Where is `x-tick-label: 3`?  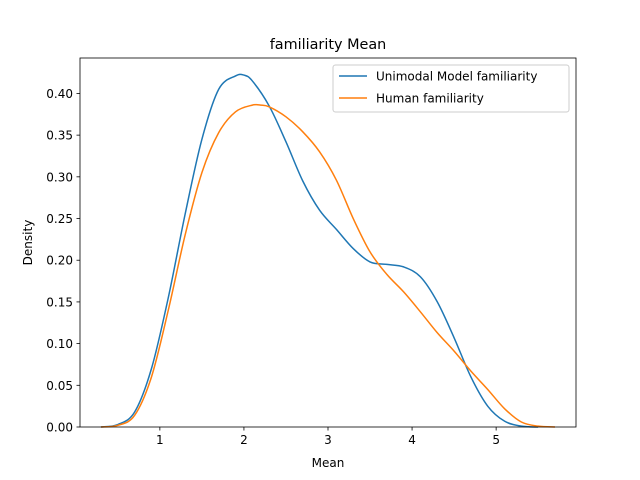
x-tick-label: 3 is located at coordinates (328, 440).